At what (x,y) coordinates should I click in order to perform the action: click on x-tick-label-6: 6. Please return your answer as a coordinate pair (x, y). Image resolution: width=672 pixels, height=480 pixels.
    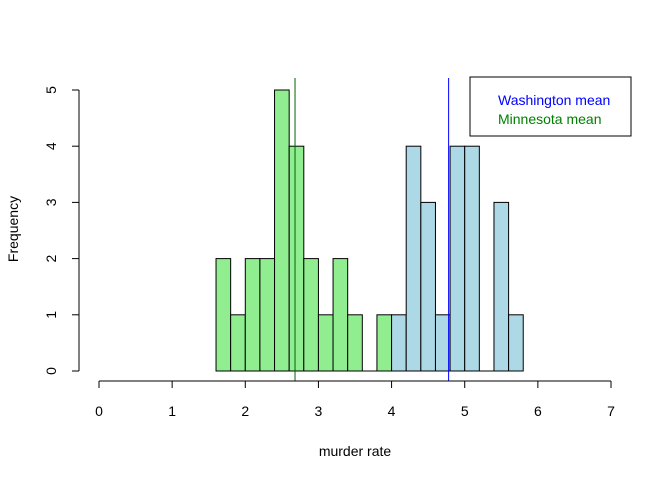
    Looking at the image, I should click on (538, 411).